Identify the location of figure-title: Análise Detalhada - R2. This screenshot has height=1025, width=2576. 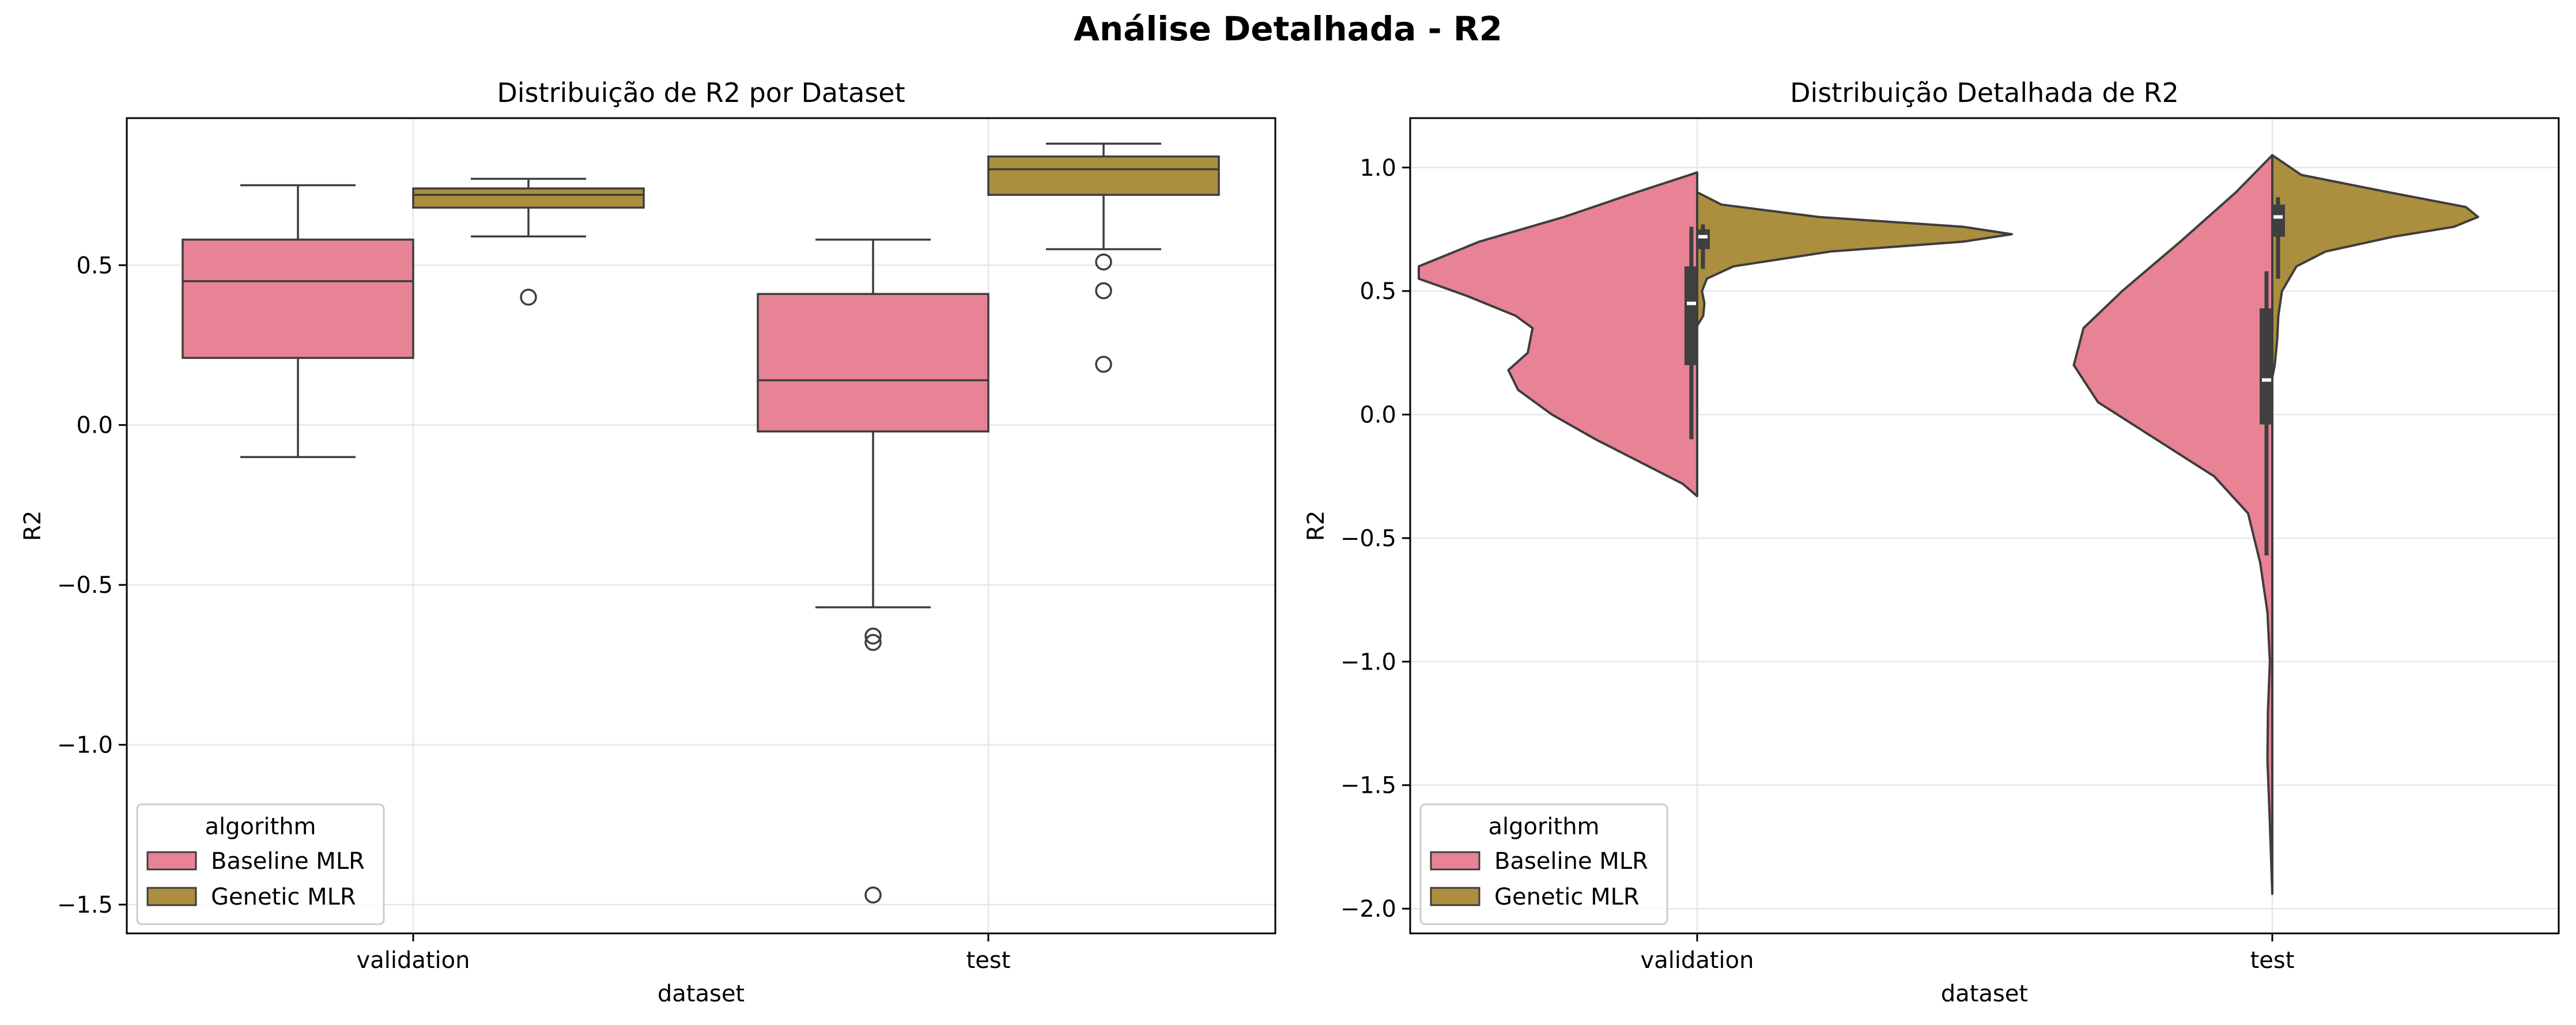
(1288, 28).